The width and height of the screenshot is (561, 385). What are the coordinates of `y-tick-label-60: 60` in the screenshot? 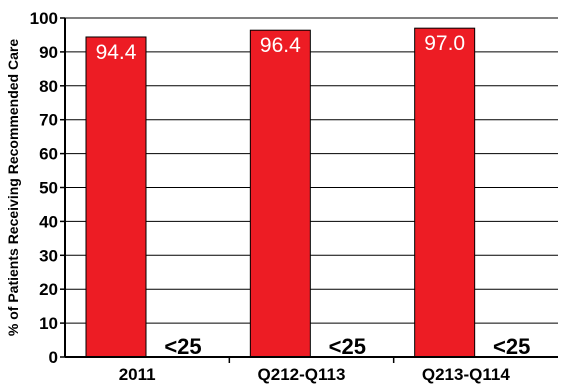 It's located at (48, 154).